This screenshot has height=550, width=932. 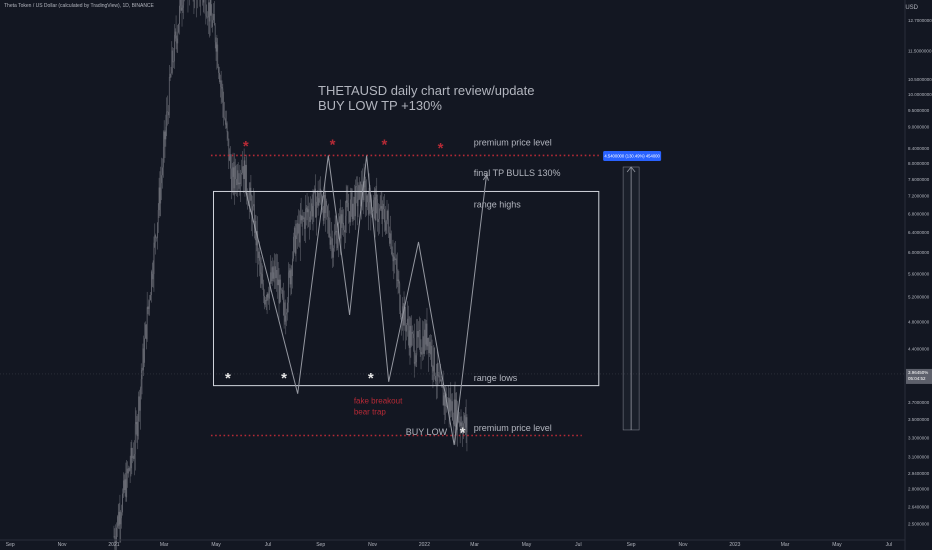 I want to click on price-tick-label: 2.9400000, so click(x=919, y=473).